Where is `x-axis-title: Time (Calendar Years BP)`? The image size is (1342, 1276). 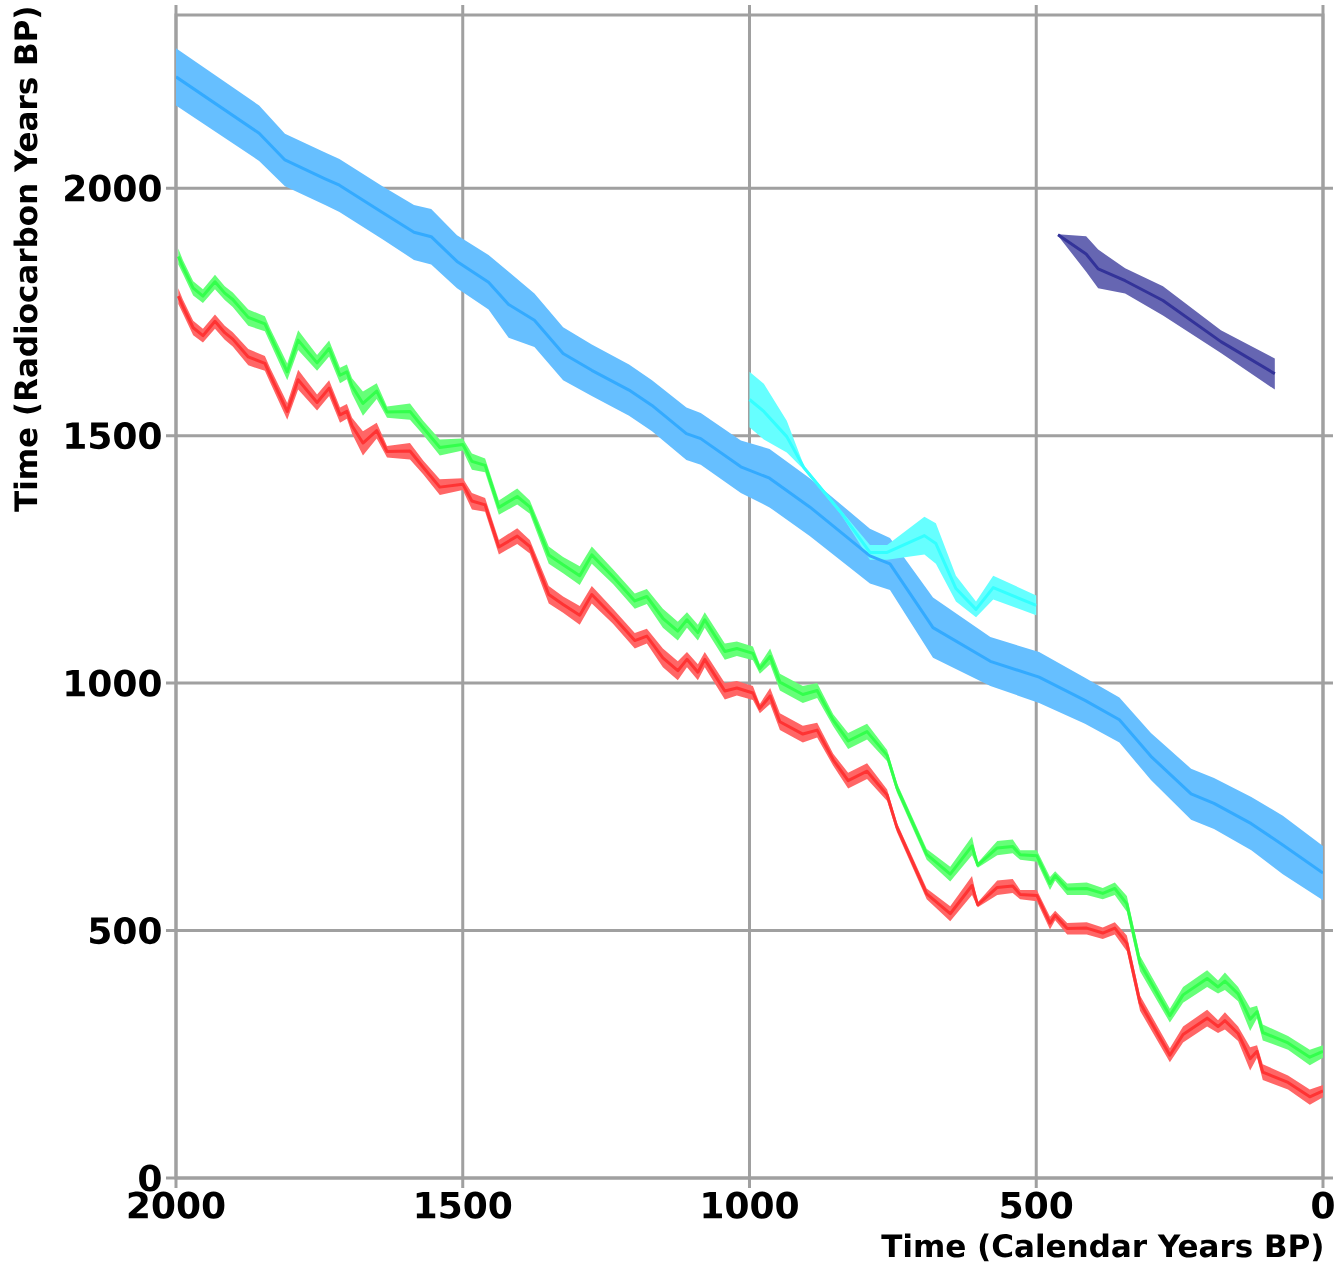
x-axis-title: Time (Calendar Years BP) is located at coordinates (1101, 1247).